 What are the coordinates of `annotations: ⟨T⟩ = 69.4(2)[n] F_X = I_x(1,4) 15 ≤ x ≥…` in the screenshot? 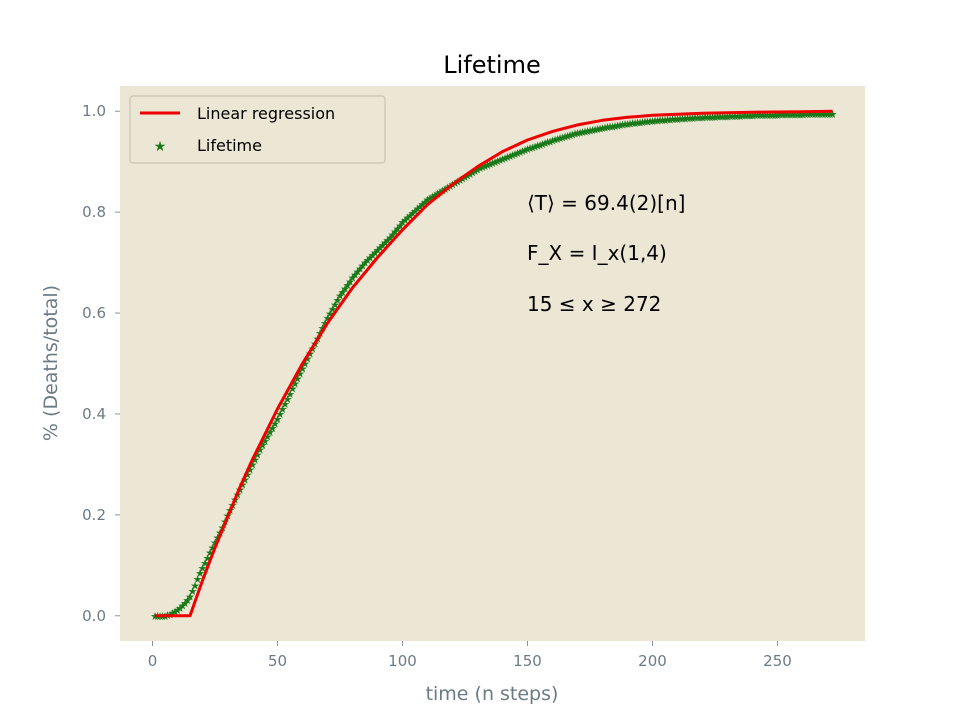 It's located at (606, 253).